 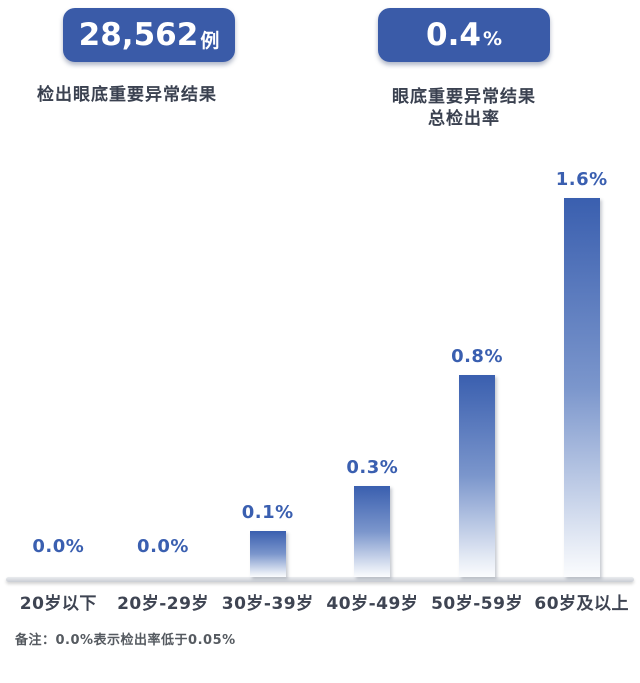 I want to click on category-label: 60岁及以上, so click(x=582, y=604).